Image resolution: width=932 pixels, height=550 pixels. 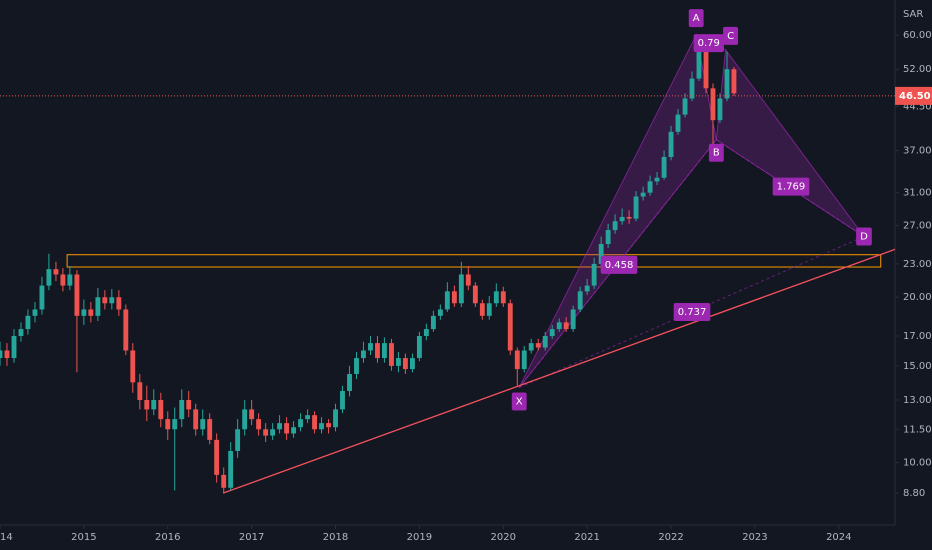 What do you see at coordinates (913, 14) in the screenshot?
I see `currency-label: SAR` at bounding box center [913, 14].